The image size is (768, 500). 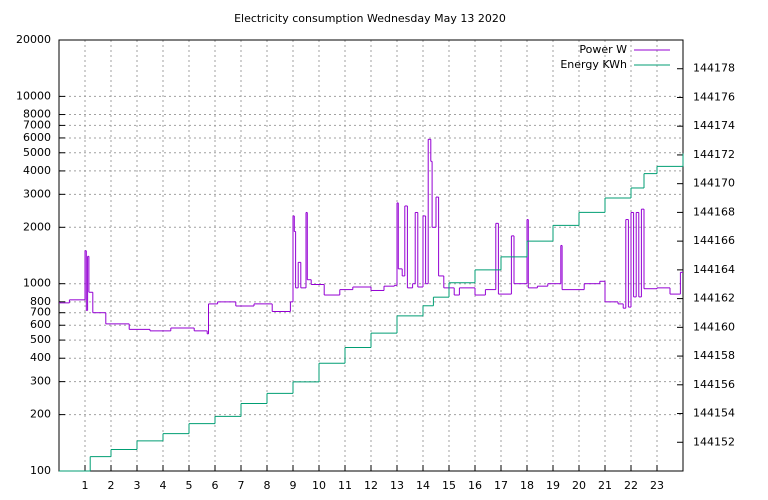 What do you see at coordinates (423, 485) in the screenshot?
I see `x-tick-label: 14` at bounding box center [423, 485].